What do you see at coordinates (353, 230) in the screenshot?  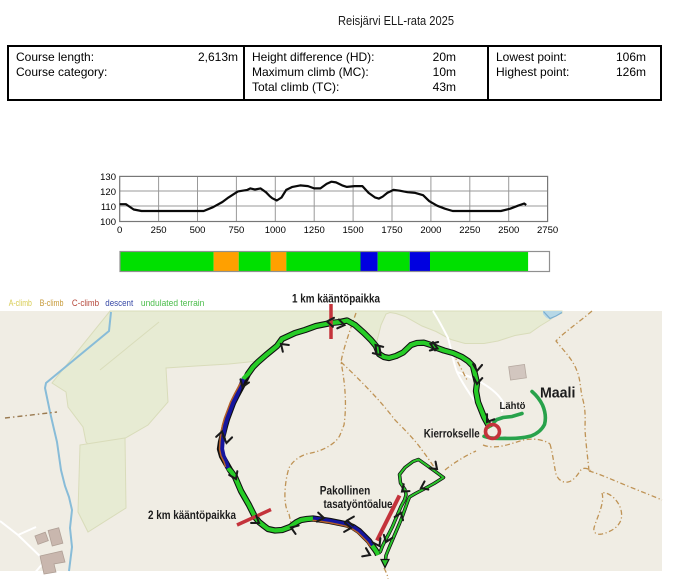 I see `svg-text: 1500` at bounding box center [353, 230].